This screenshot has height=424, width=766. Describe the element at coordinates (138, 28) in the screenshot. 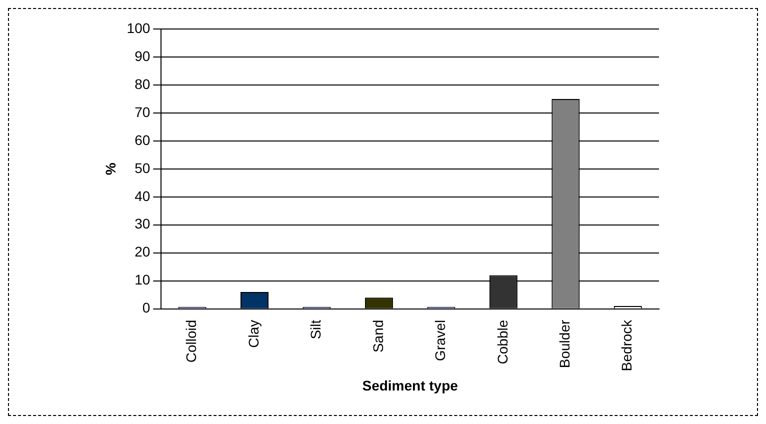

I see `y-tick-label: 100` at that location.